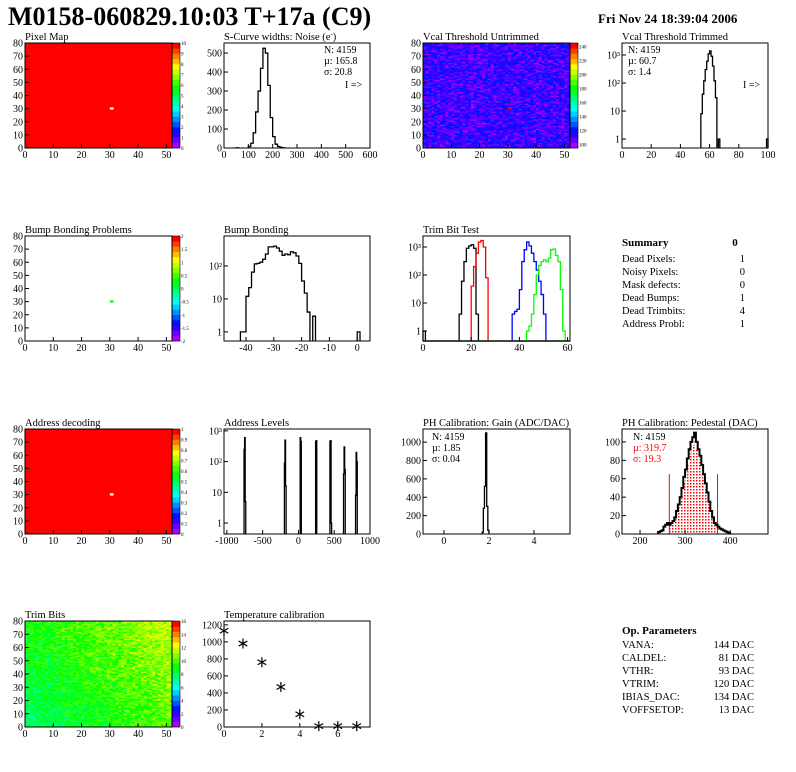  Describe the element at coordinates (176, 275) in the screenshot. I see `colorbar-band` at that location.